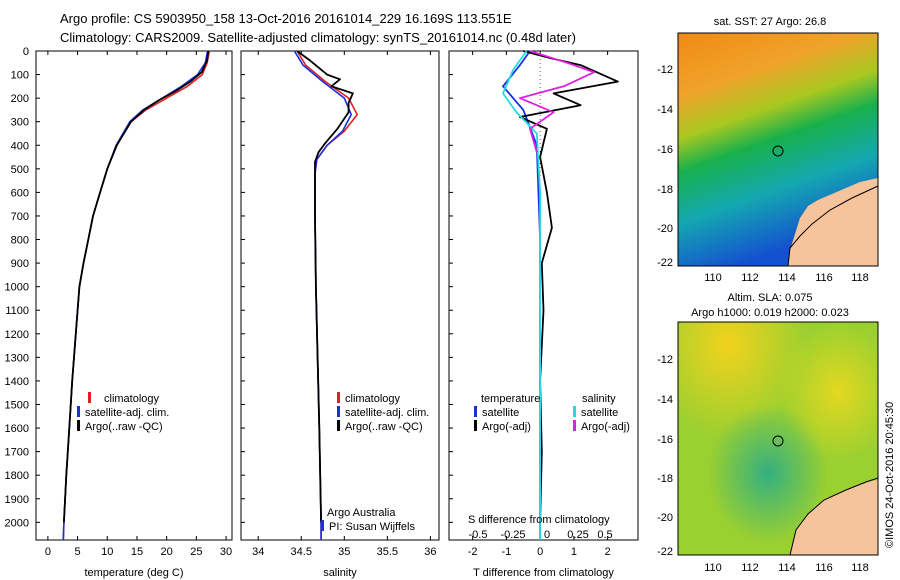 This screenshot has height=580, width=900. What do you see at coordinates (17, 476) in the screenshot?
I see `y-tick-label: 1800` at bounding box center [17, 476].